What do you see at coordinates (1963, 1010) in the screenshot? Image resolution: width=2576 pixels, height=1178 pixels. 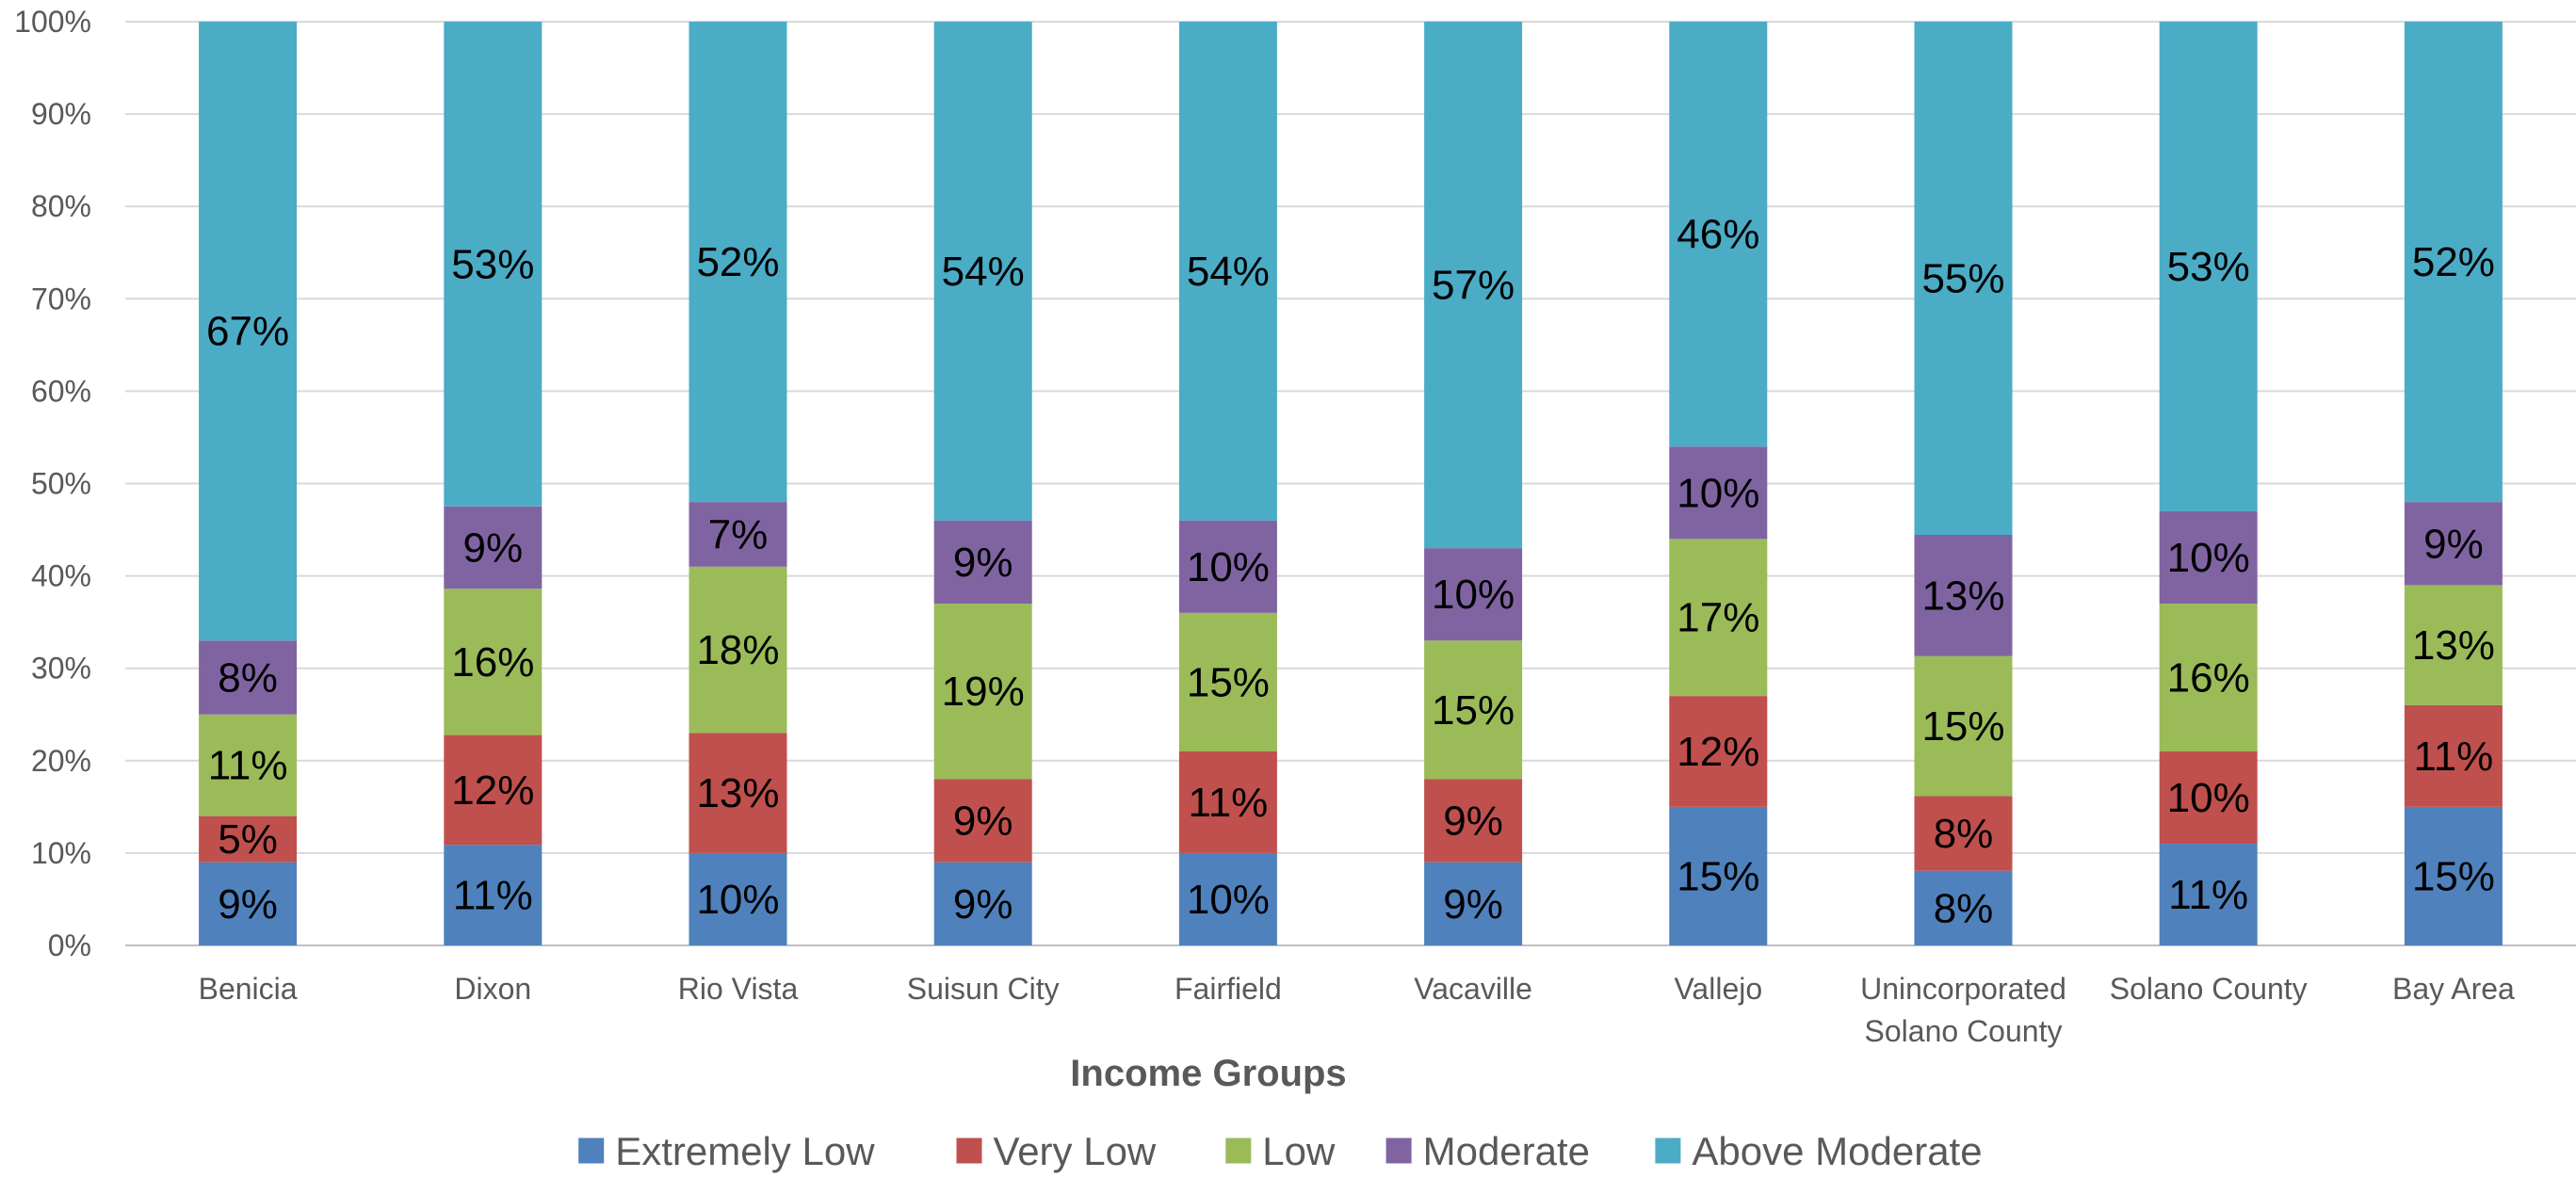 I see `x-tick-label: Unincorporated Solano County` at bounding box center [1963, 1010].